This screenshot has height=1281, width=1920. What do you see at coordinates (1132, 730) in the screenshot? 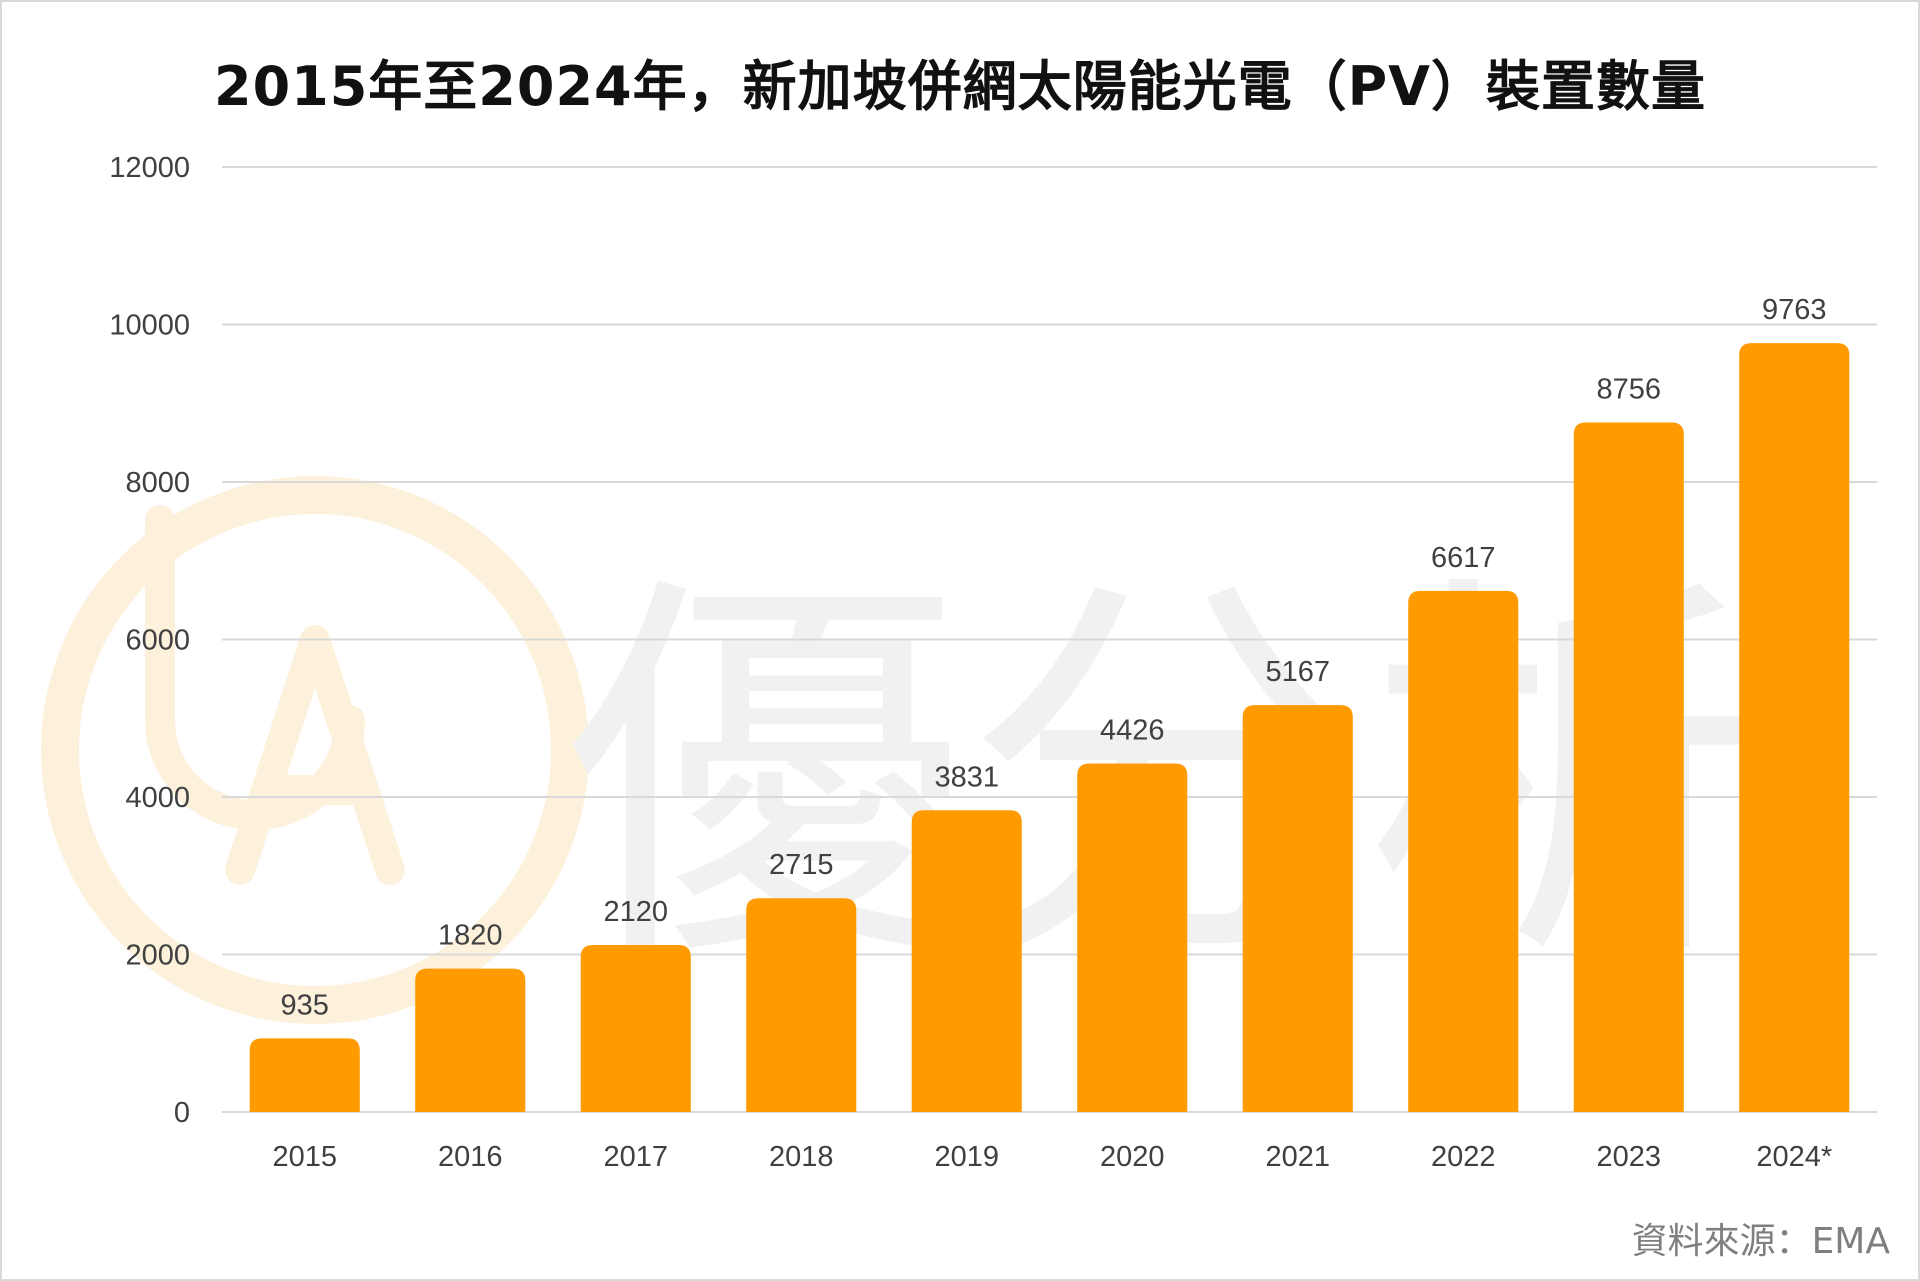
I see `data-label: 4426` at bounding box center [1132, 730].